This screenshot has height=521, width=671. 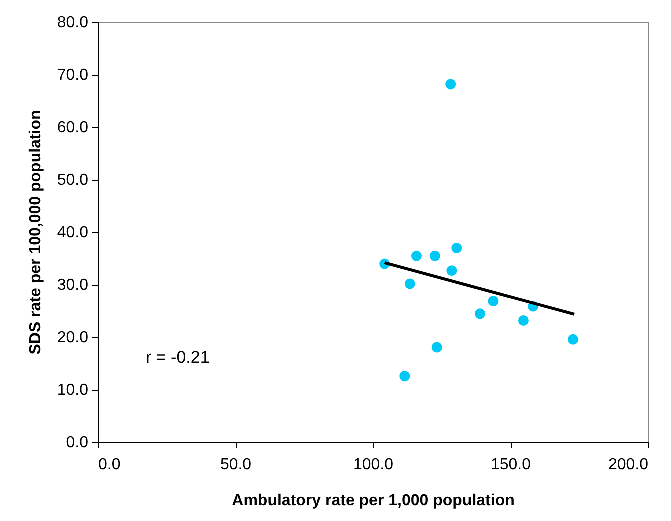 I want to click on y-tick-label: 60.0, so click(x=73, y=128).